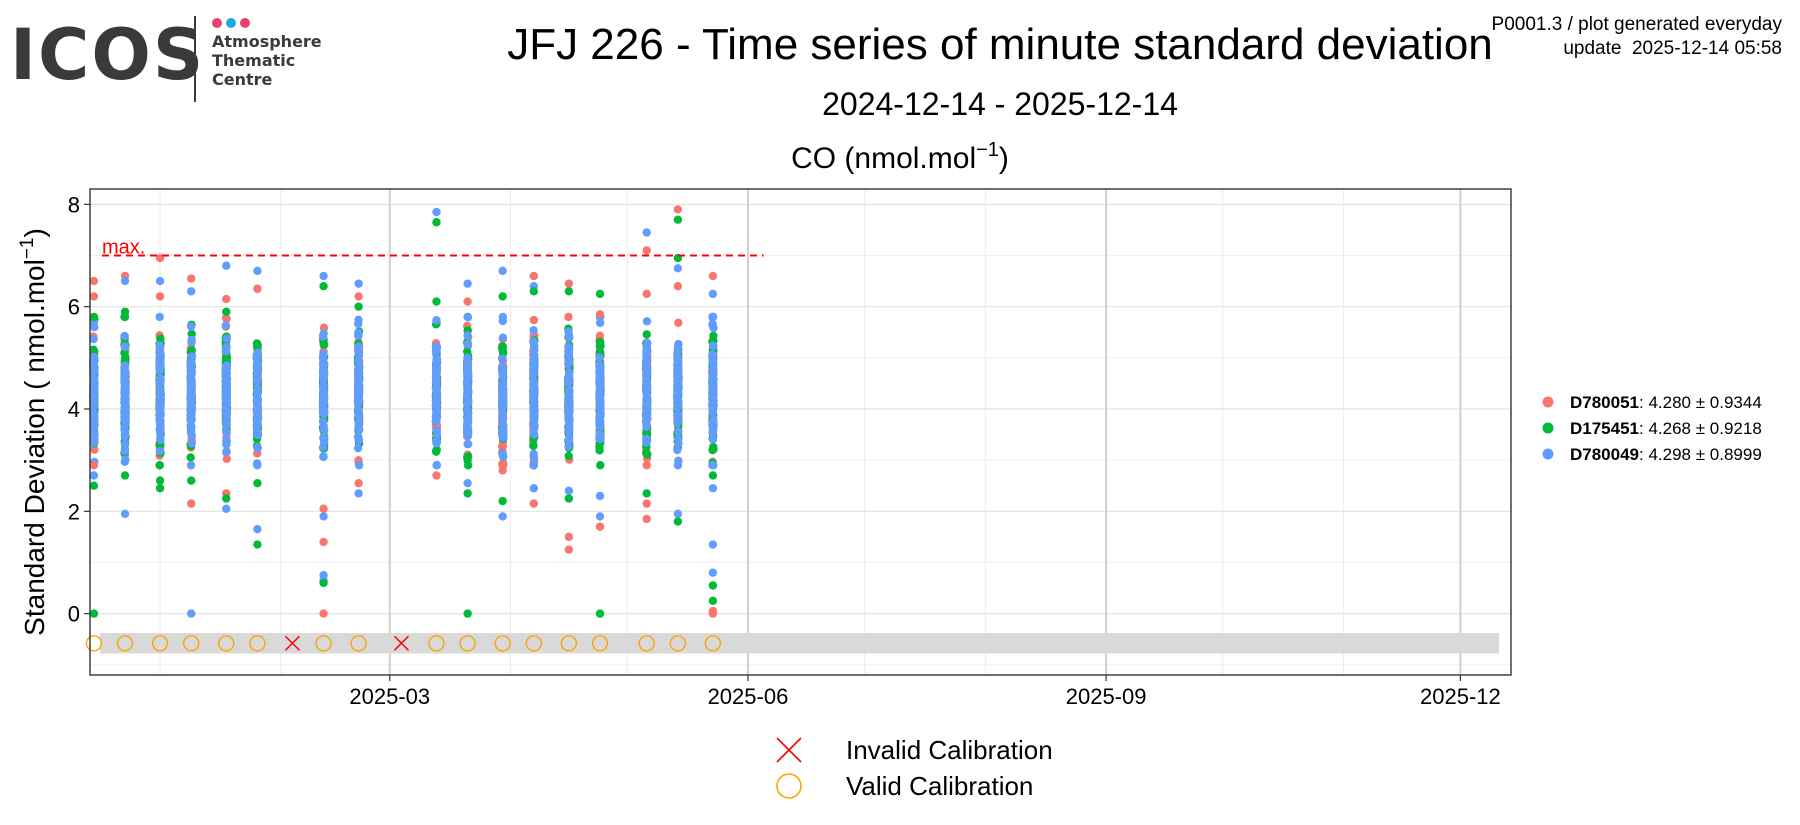 The width and height of the screenshot is (1800, 825). Describe the element at coordinates (1666, 428) in the screenshot. I see `legend-entry: D175451: 4.268 ± 0.9218` at that location.